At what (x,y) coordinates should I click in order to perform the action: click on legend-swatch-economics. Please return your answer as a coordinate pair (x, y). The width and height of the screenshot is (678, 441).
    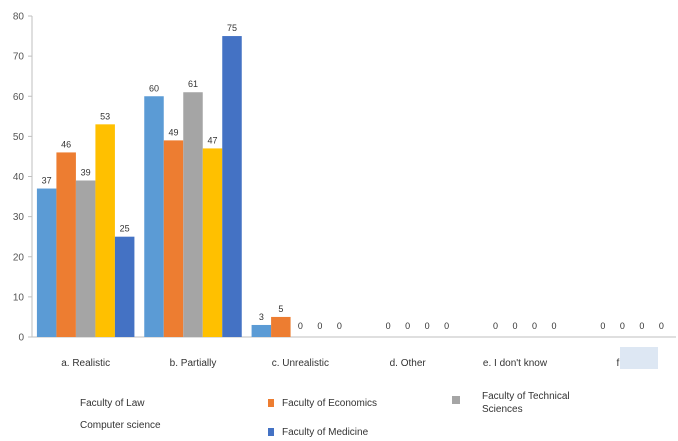
    Looking at the image, I should click on (271, 403).